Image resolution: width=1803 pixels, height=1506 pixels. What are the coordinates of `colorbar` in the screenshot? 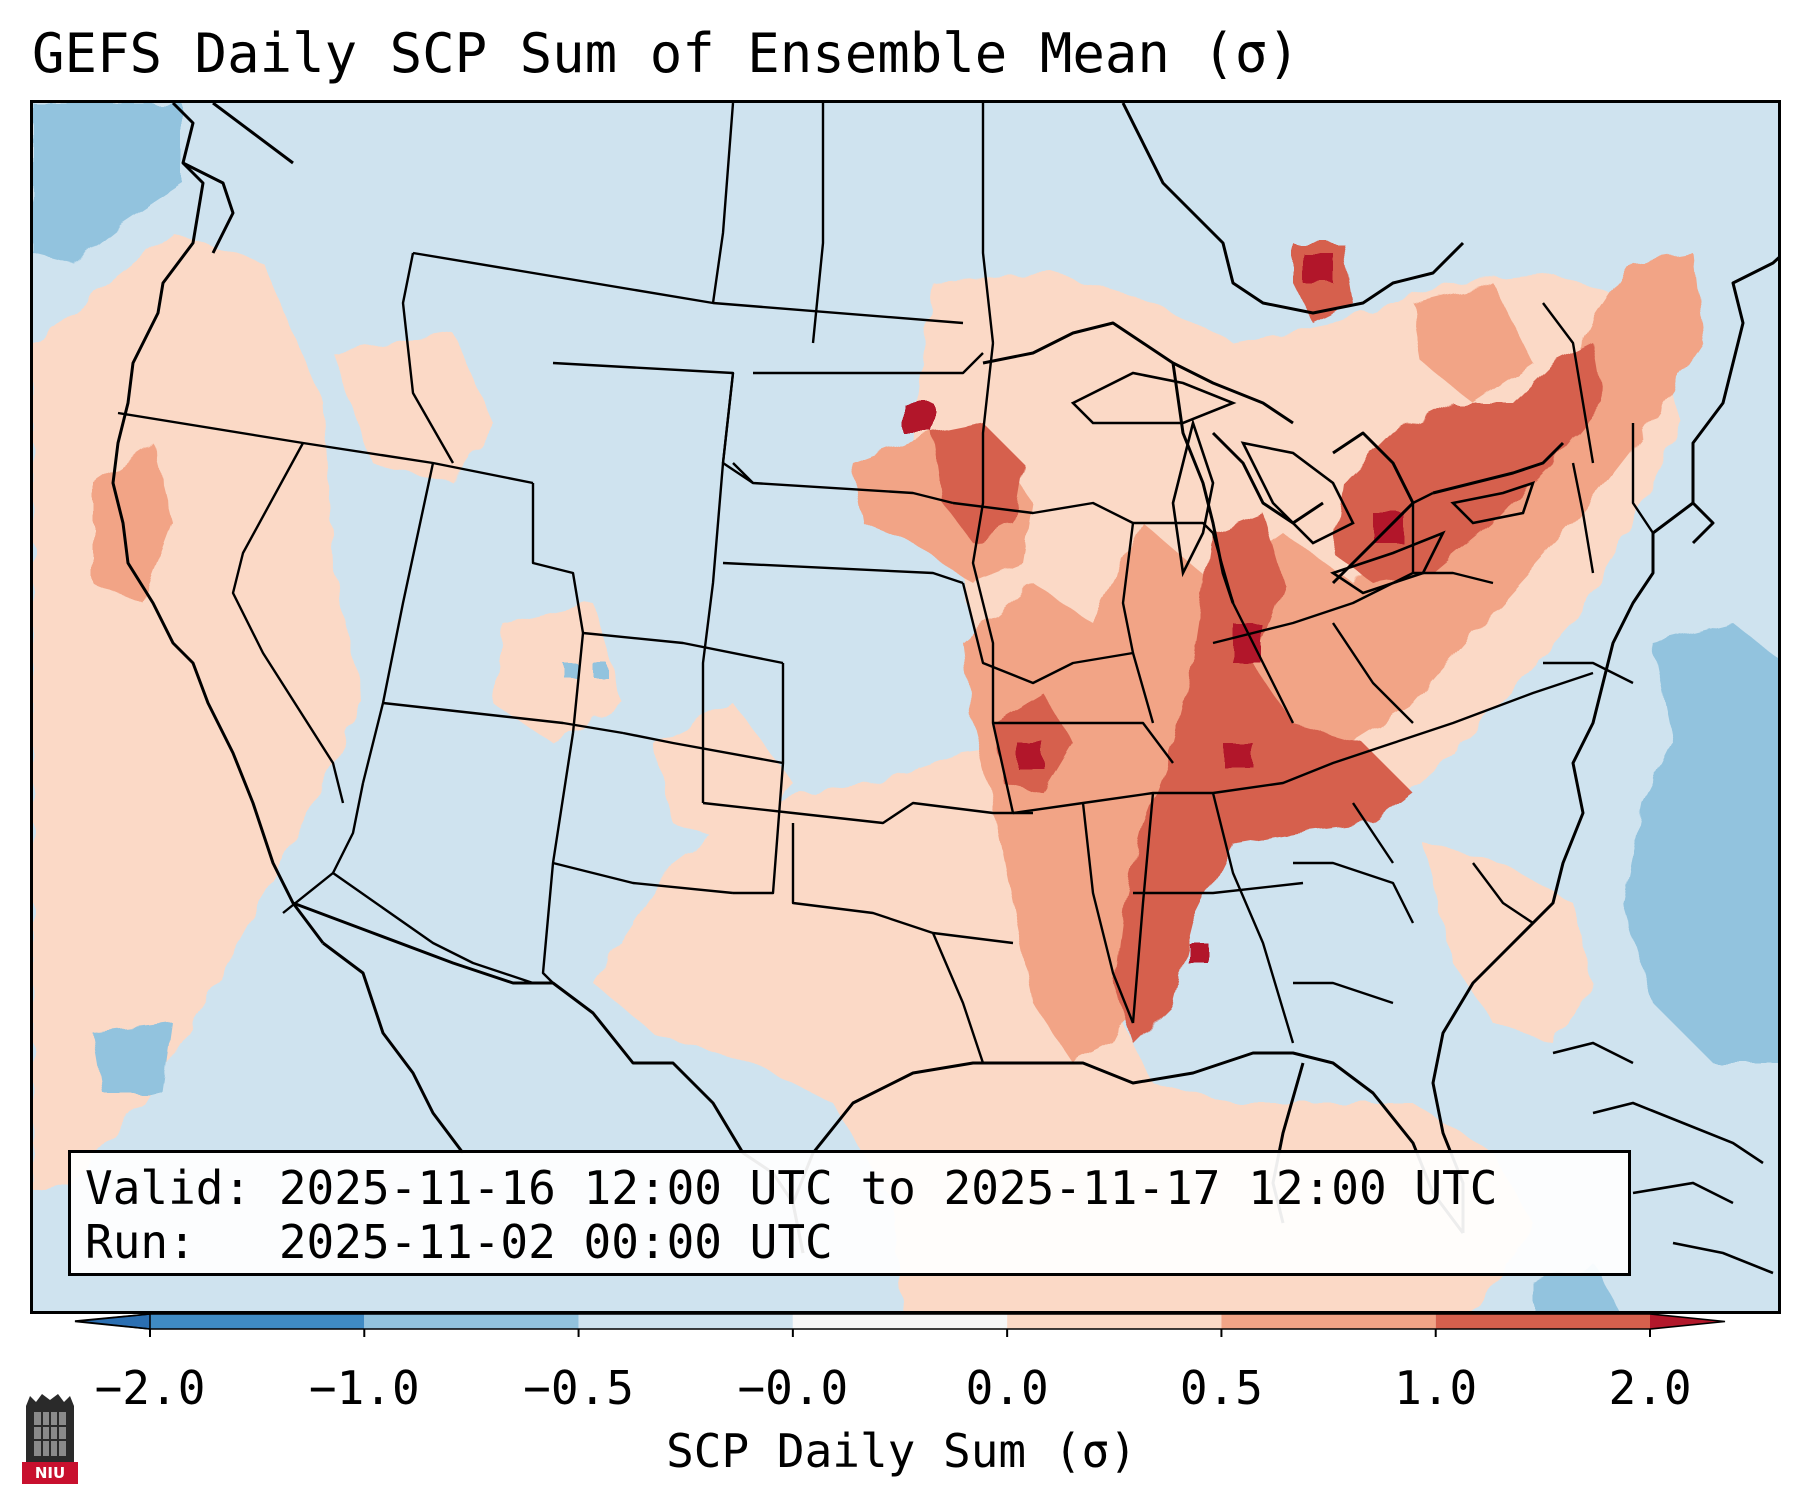 It's located at (900, 1325).